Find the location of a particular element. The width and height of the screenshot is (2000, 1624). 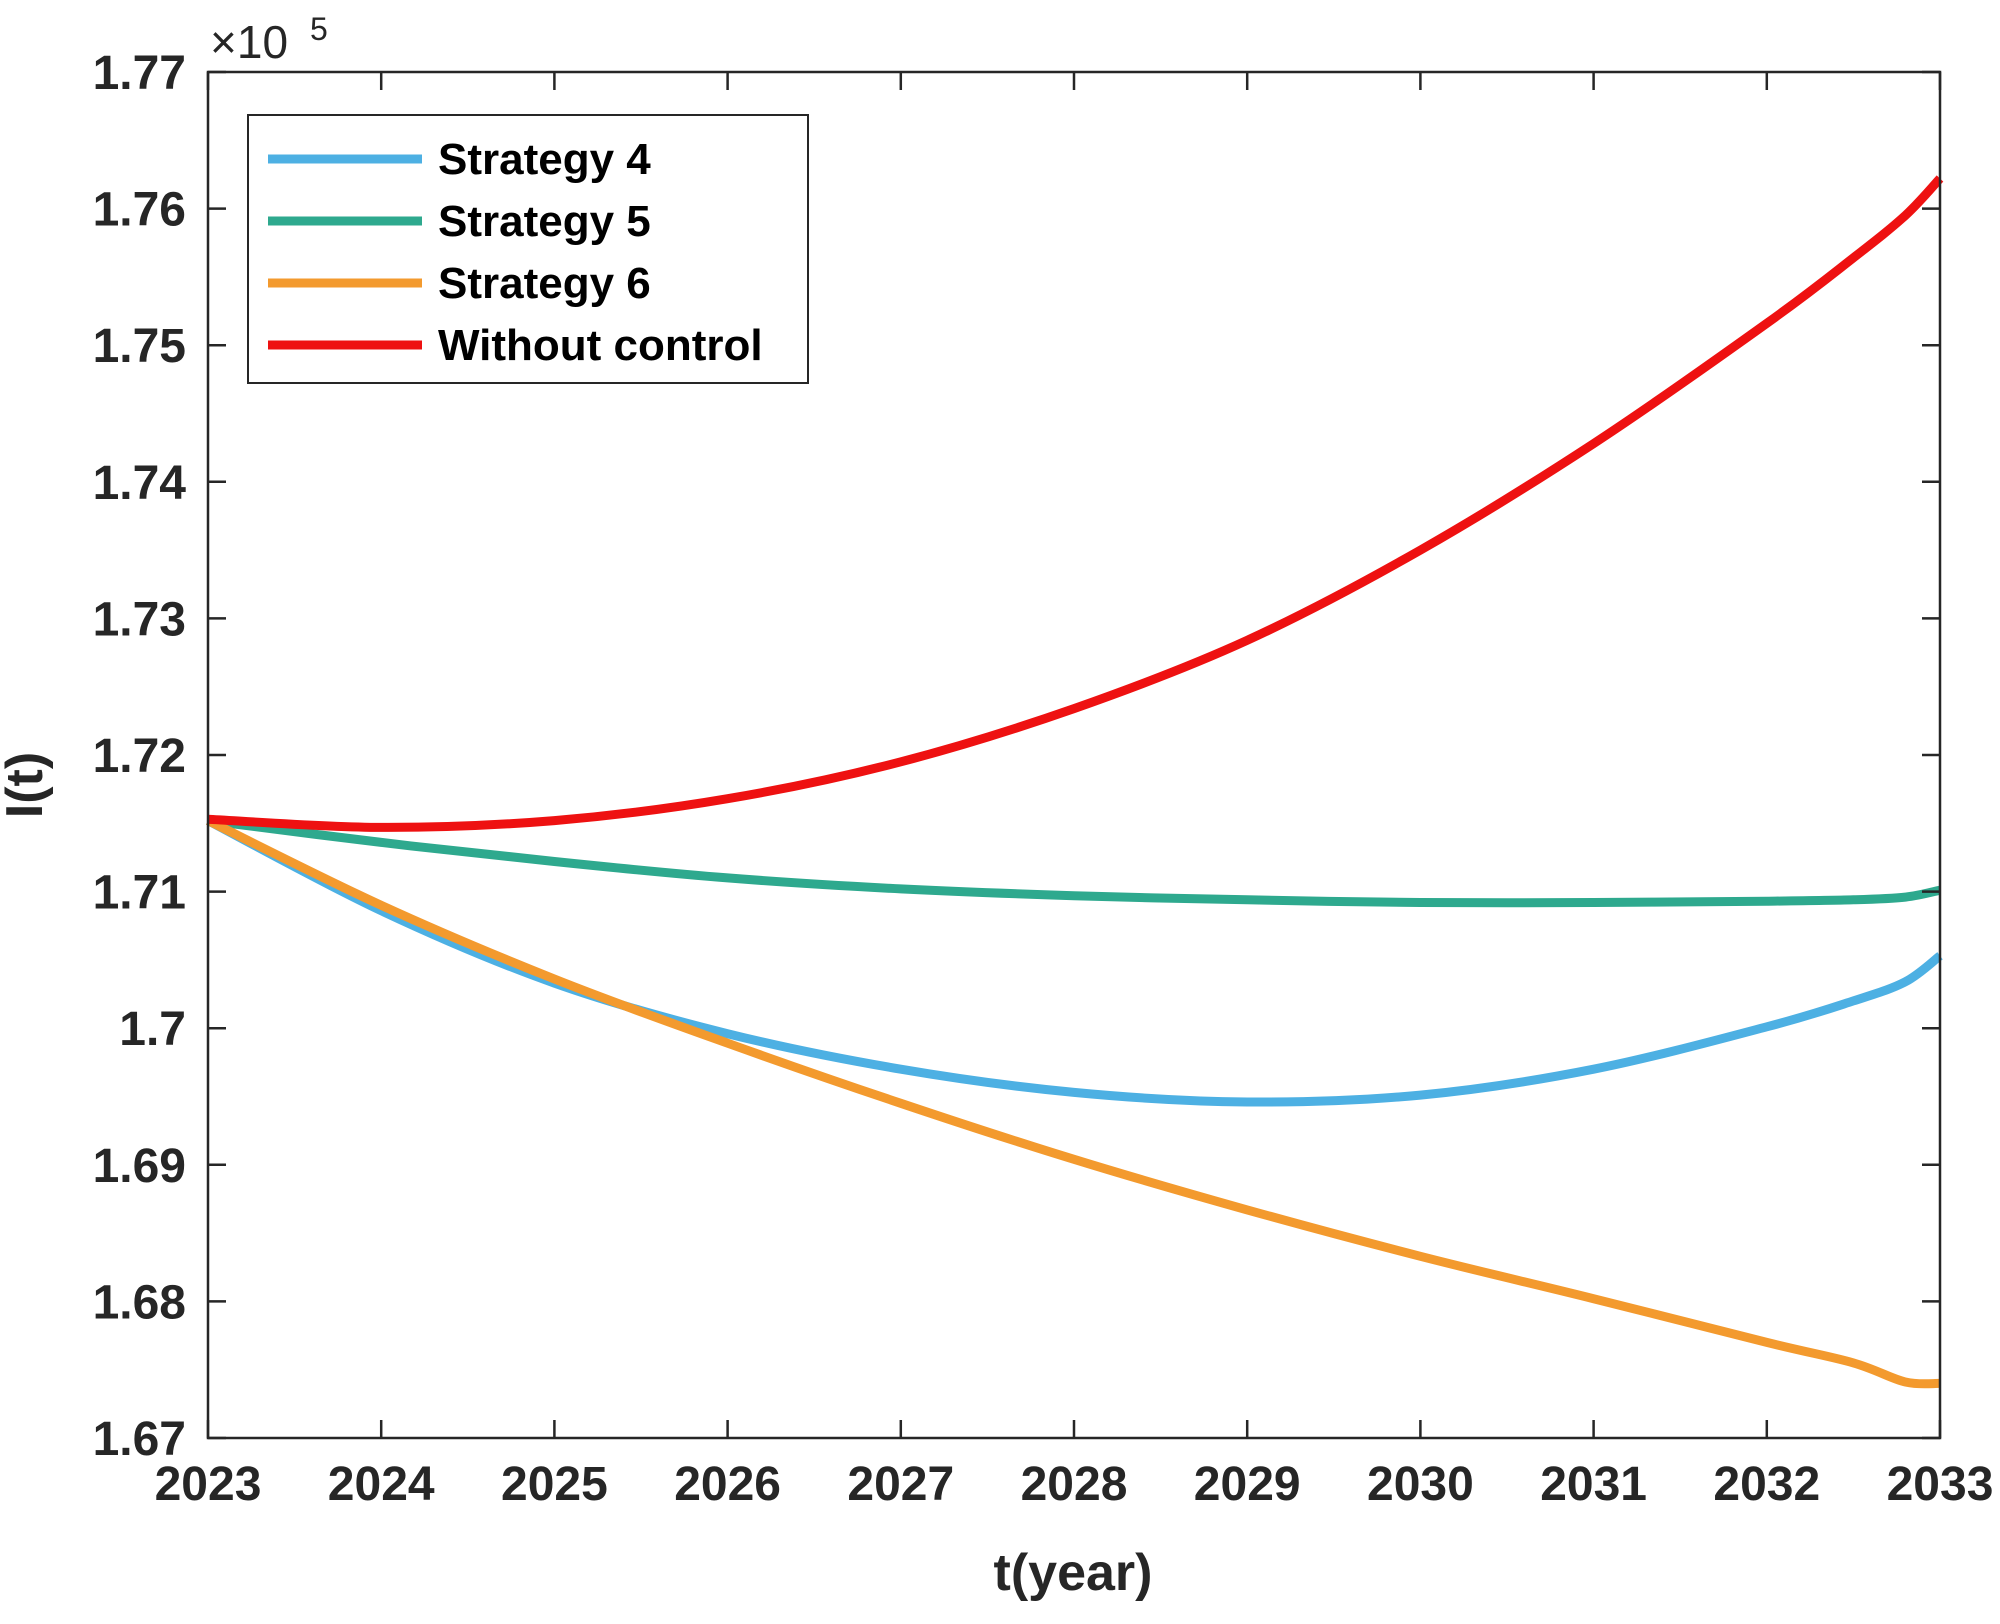

y-tick-label: 1.74 is located at coordinates (140, 483).